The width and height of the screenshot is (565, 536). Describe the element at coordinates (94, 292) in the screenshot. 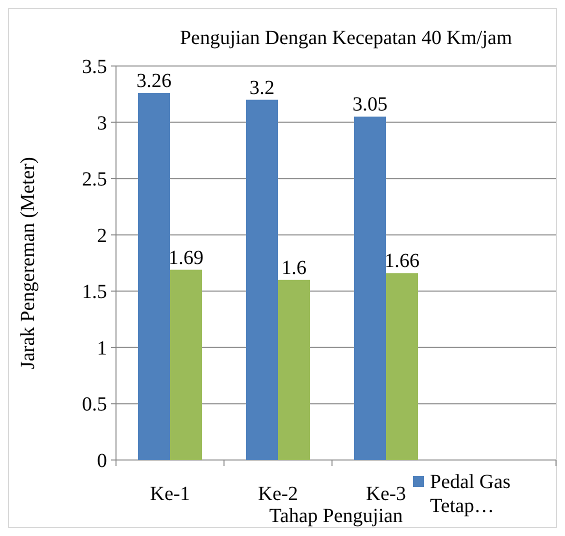

I see `y-tick-label: 1.5` at that location.